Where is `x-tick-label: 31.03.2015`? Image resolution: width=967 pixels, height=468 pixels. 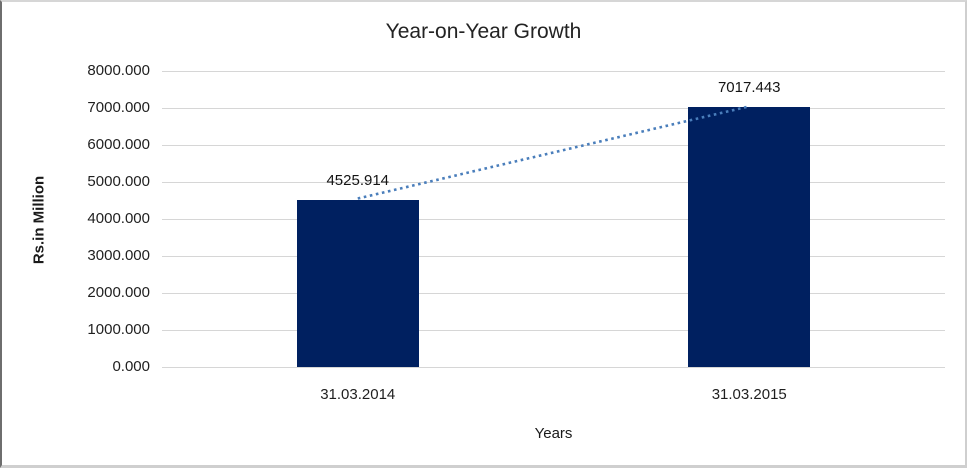 x-tick-label: 31.03.2015 is located at coordinates (749, 394).